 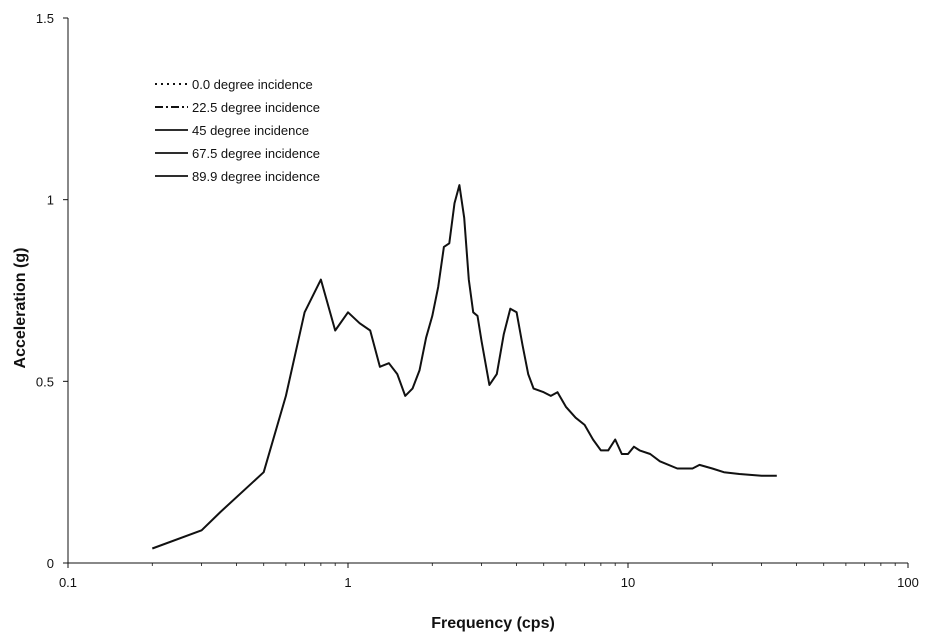 I want to click on x-tick-label: 1, so click(x=347, y=582).